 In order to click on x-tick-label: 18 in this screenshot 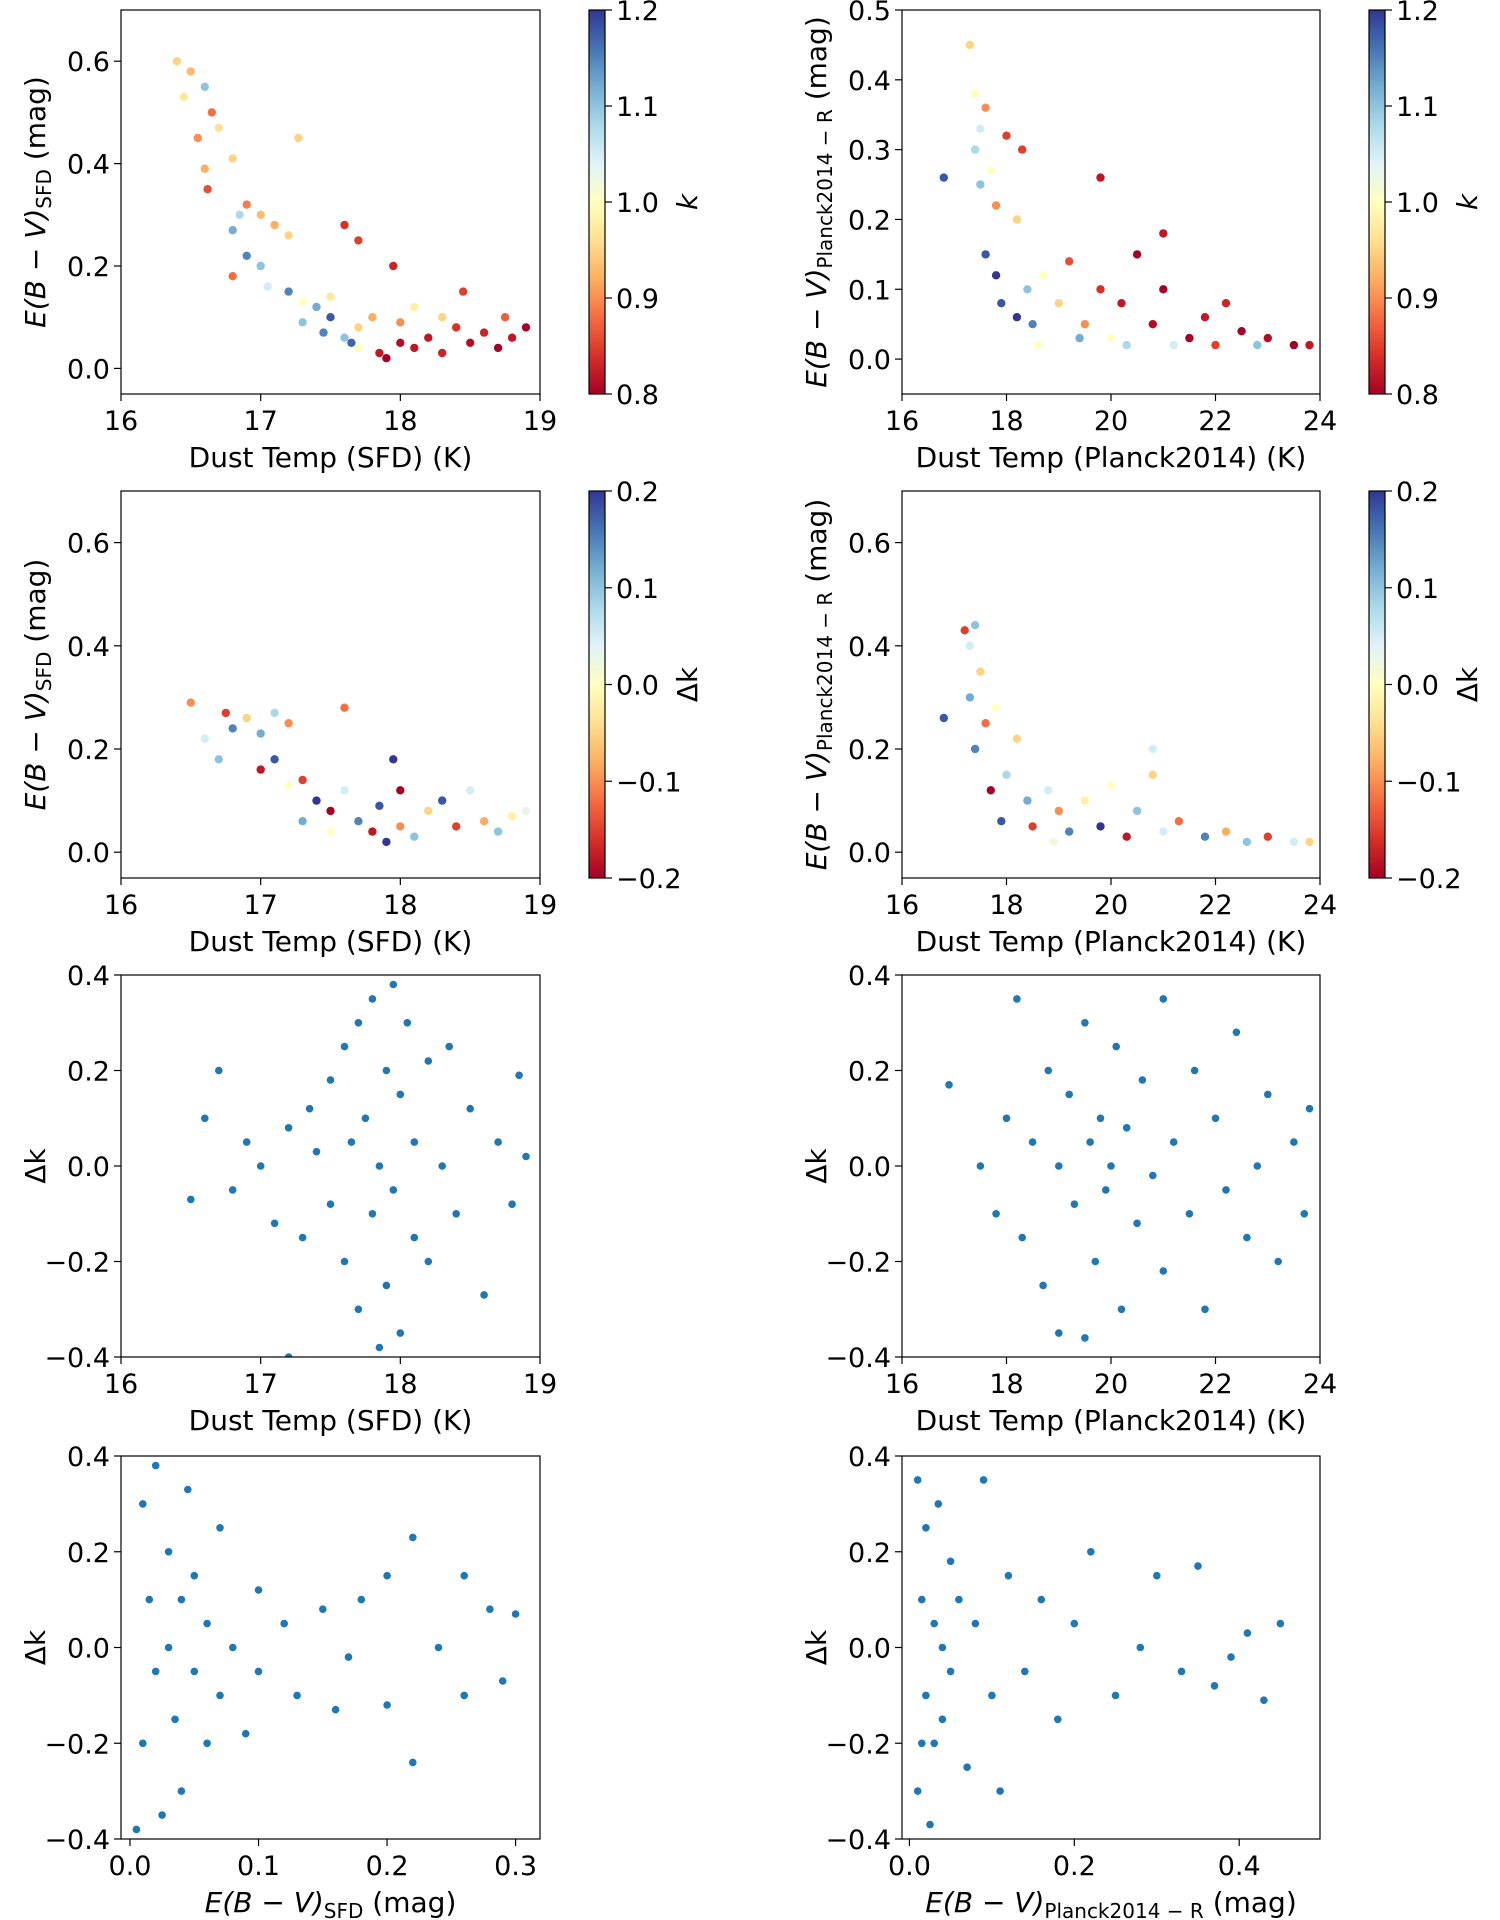, I will do `click(1006, 1384)`.